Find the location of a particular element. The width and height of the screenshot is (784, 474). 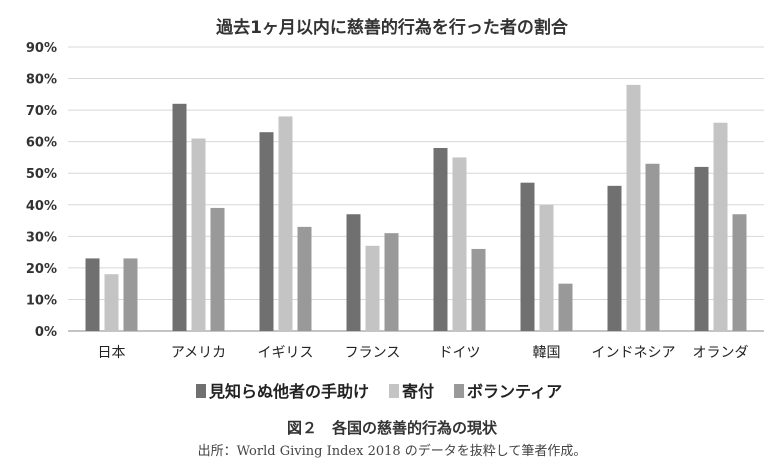

x-tick-label: 日本 is located at coordinates (112, 353).